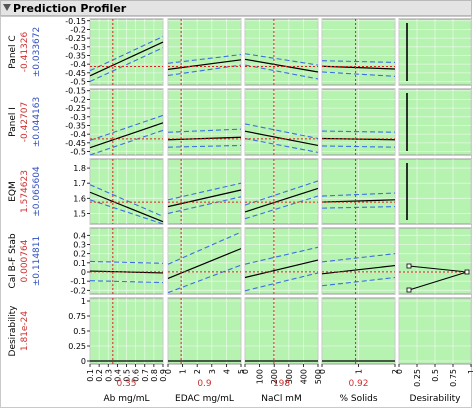 The width and height of the screenshot is (474, 412). What do you see at coordinates (37, 191) in the screenshot?
I see `response-ci: ±0.065604` at bounding box center [37, 191].